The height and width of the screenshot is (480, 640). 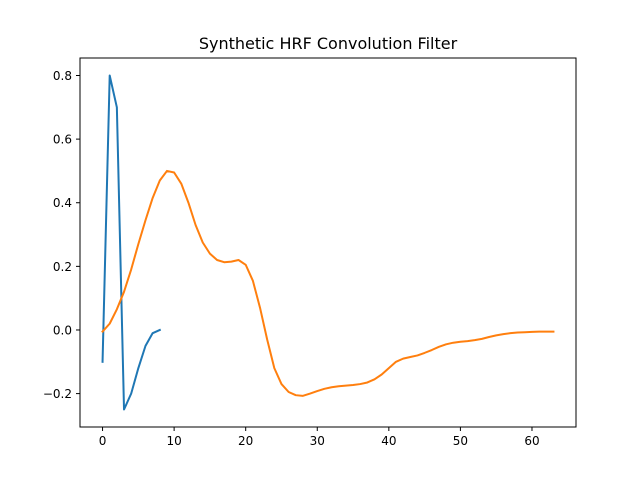 What do you see at coordinates (328, 43) in the screenshot?
I see `chart-title: Synthetic HRF Convolution Filter` at bounding box center [328, 43].